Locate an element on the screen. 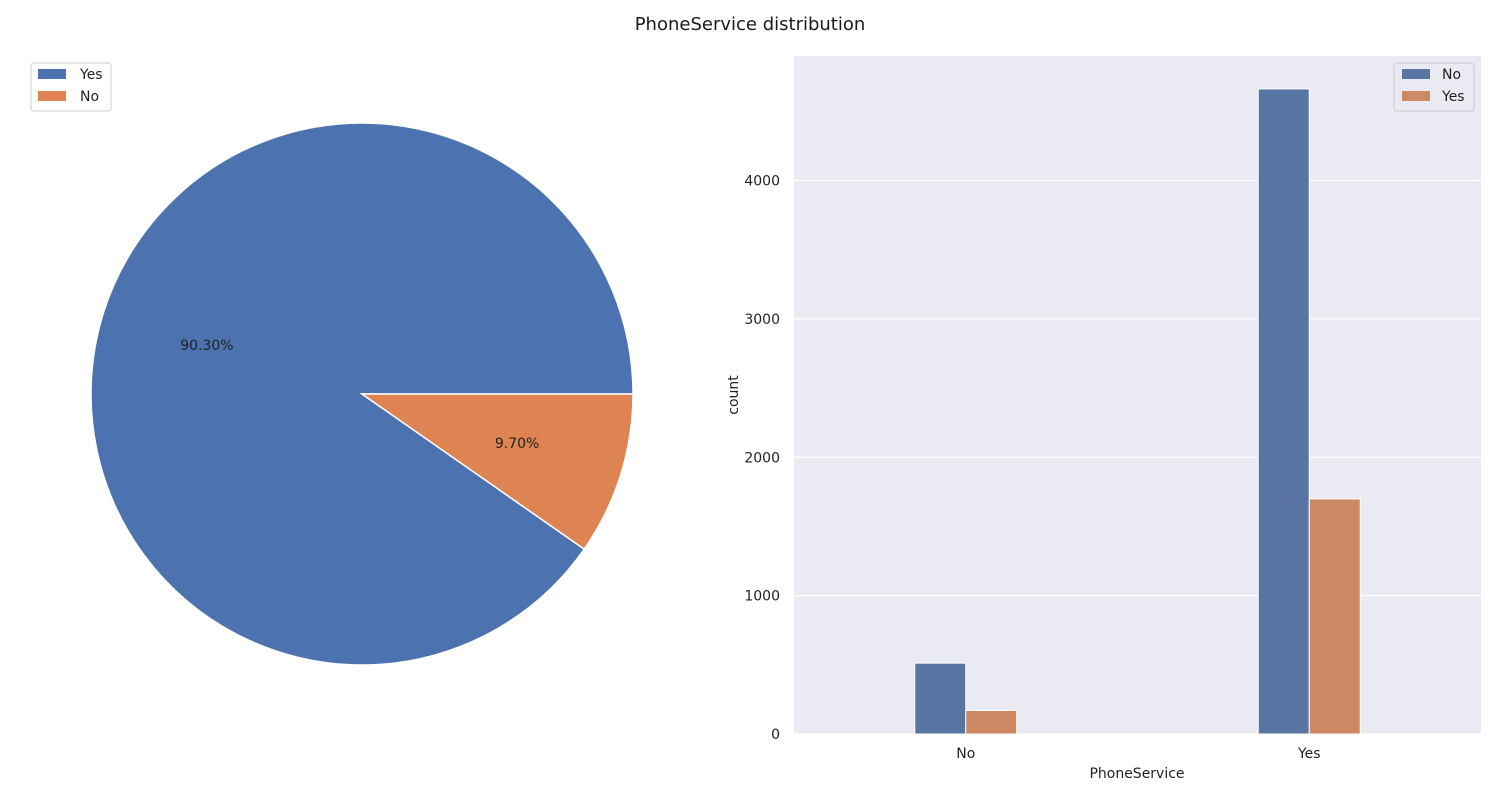  bar-legend-label-yes: Yes is located at coordinates (1453, 97).